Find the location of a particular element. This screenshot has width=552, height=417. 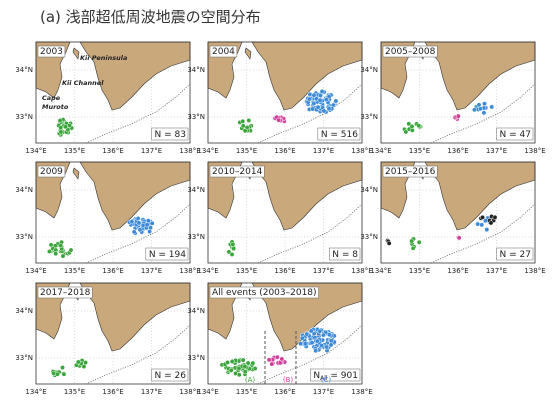

count-part: = 901 is located at coordinates (343, 376).